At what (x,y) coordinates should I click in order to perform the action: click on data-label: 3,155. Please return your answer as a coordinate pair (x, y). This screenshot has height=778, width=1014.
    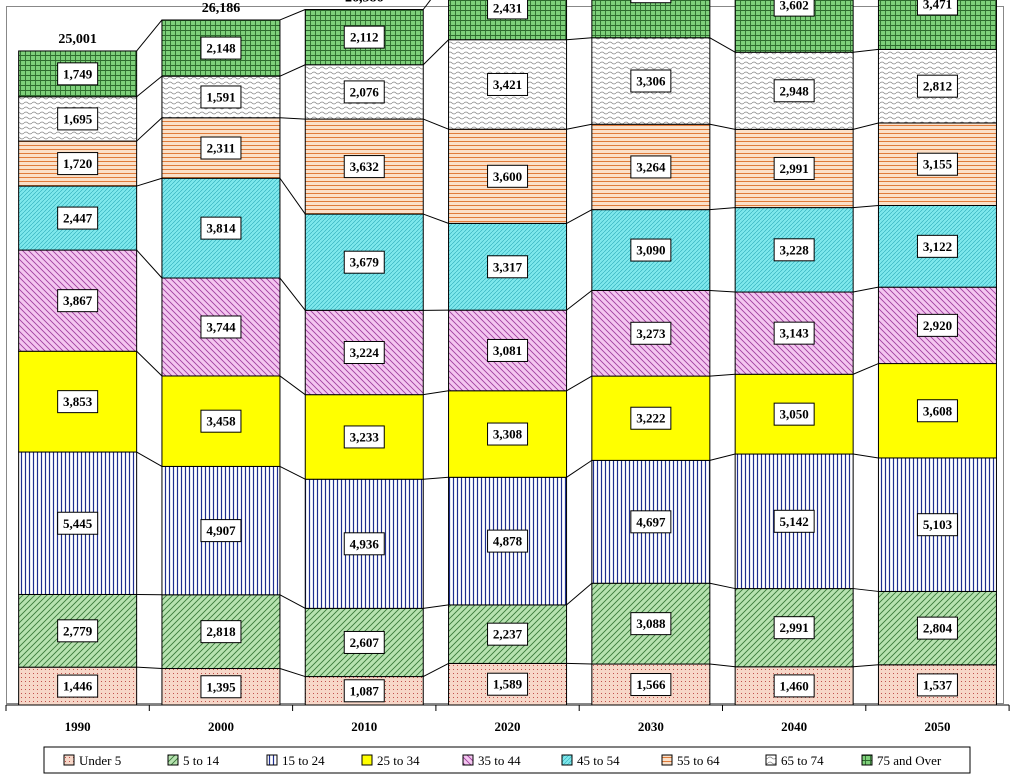
    Looking at the image, I should click on (938, 164).